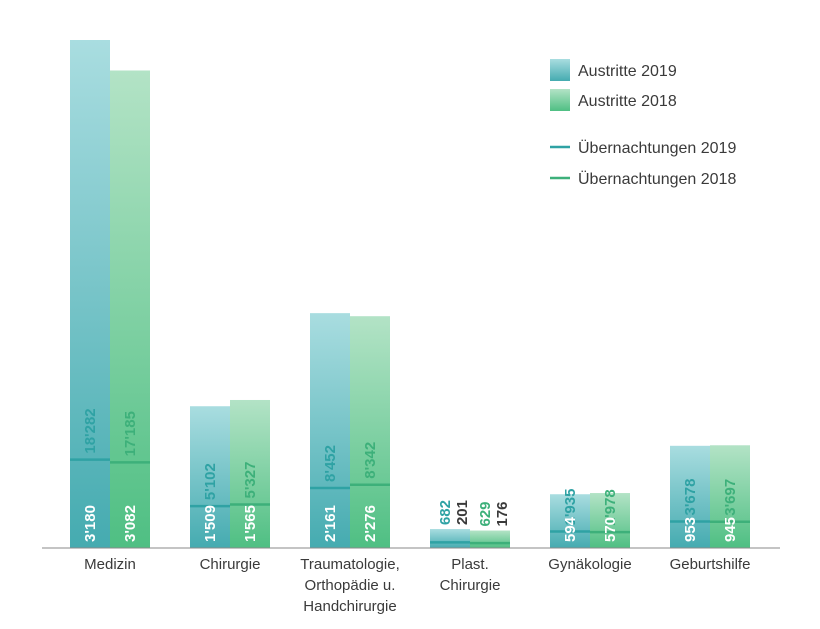  What do you see at coordinates (130, 433) in the screenshot?
I see `austritte-label-2018-0: 17'185` at bounding box center [130, 433].